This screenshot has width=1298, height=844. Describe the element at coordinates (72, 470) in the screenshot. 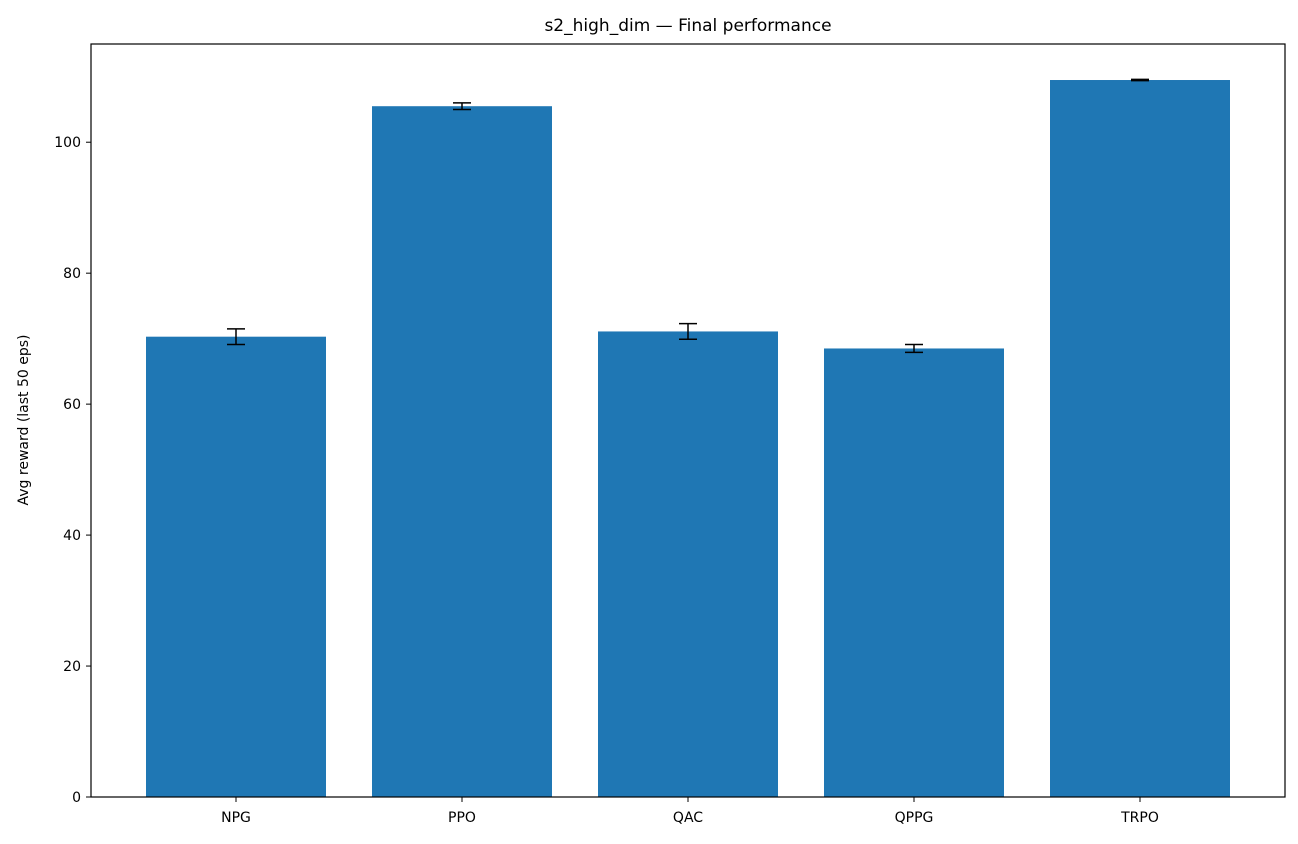

I see `y-ticks-group: 0 20 40 60 80 100` at that location.